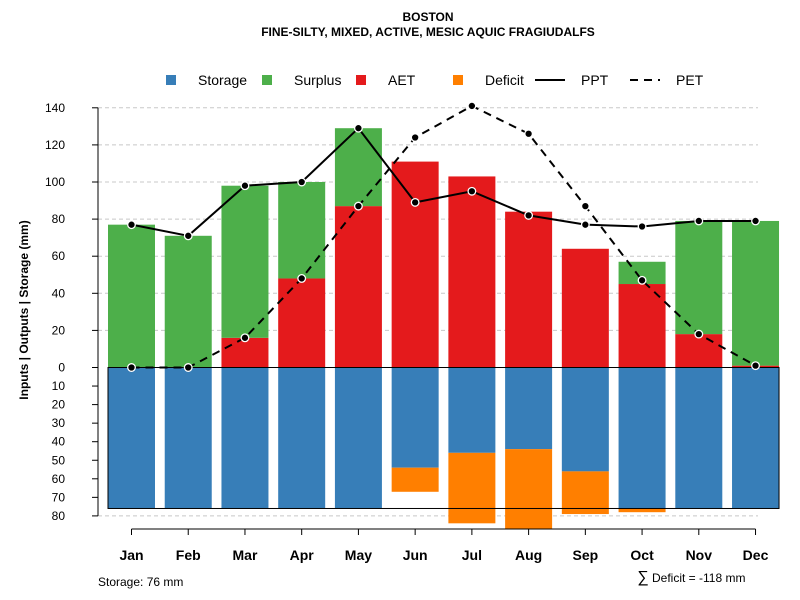  What do you see at coordinates (427, 17) in the screenshot?
I see `chart-title: BOSTON` at bounding box center [427, 17].